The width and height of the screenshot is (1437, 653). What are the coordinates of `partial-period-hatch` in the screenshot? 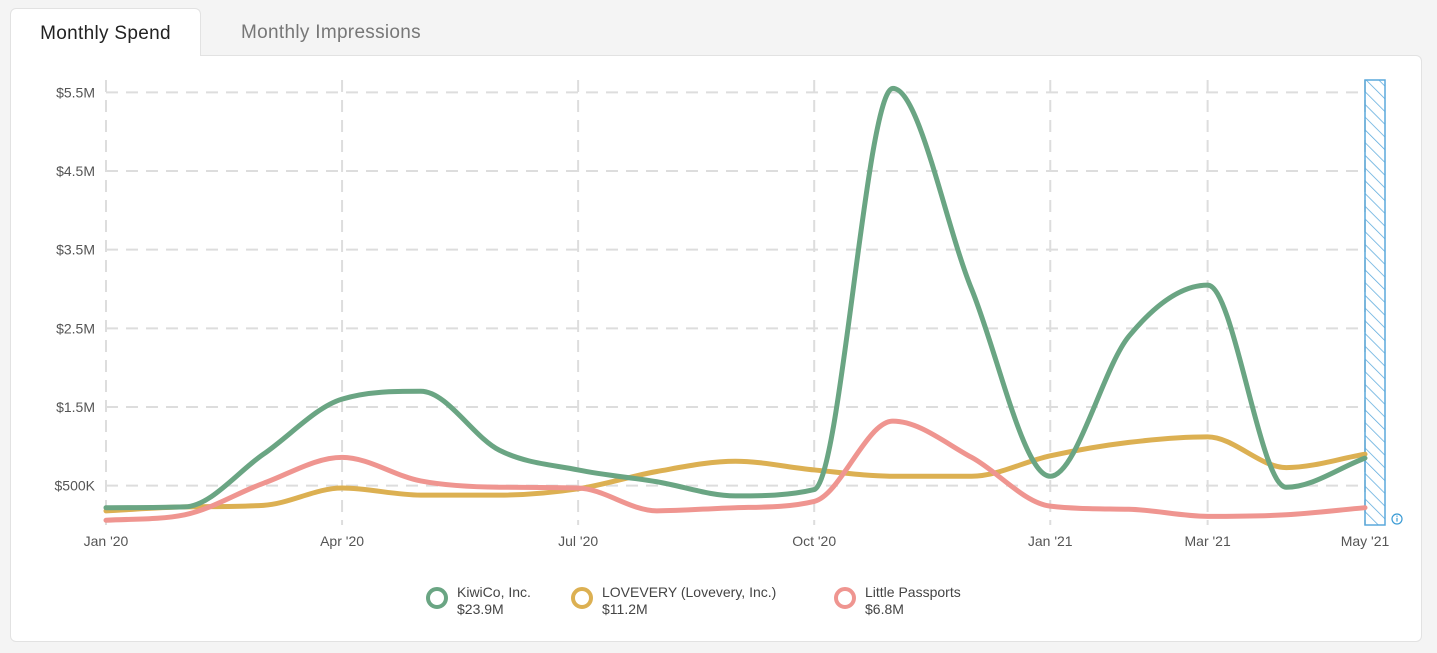 It's located at (1375, 302).